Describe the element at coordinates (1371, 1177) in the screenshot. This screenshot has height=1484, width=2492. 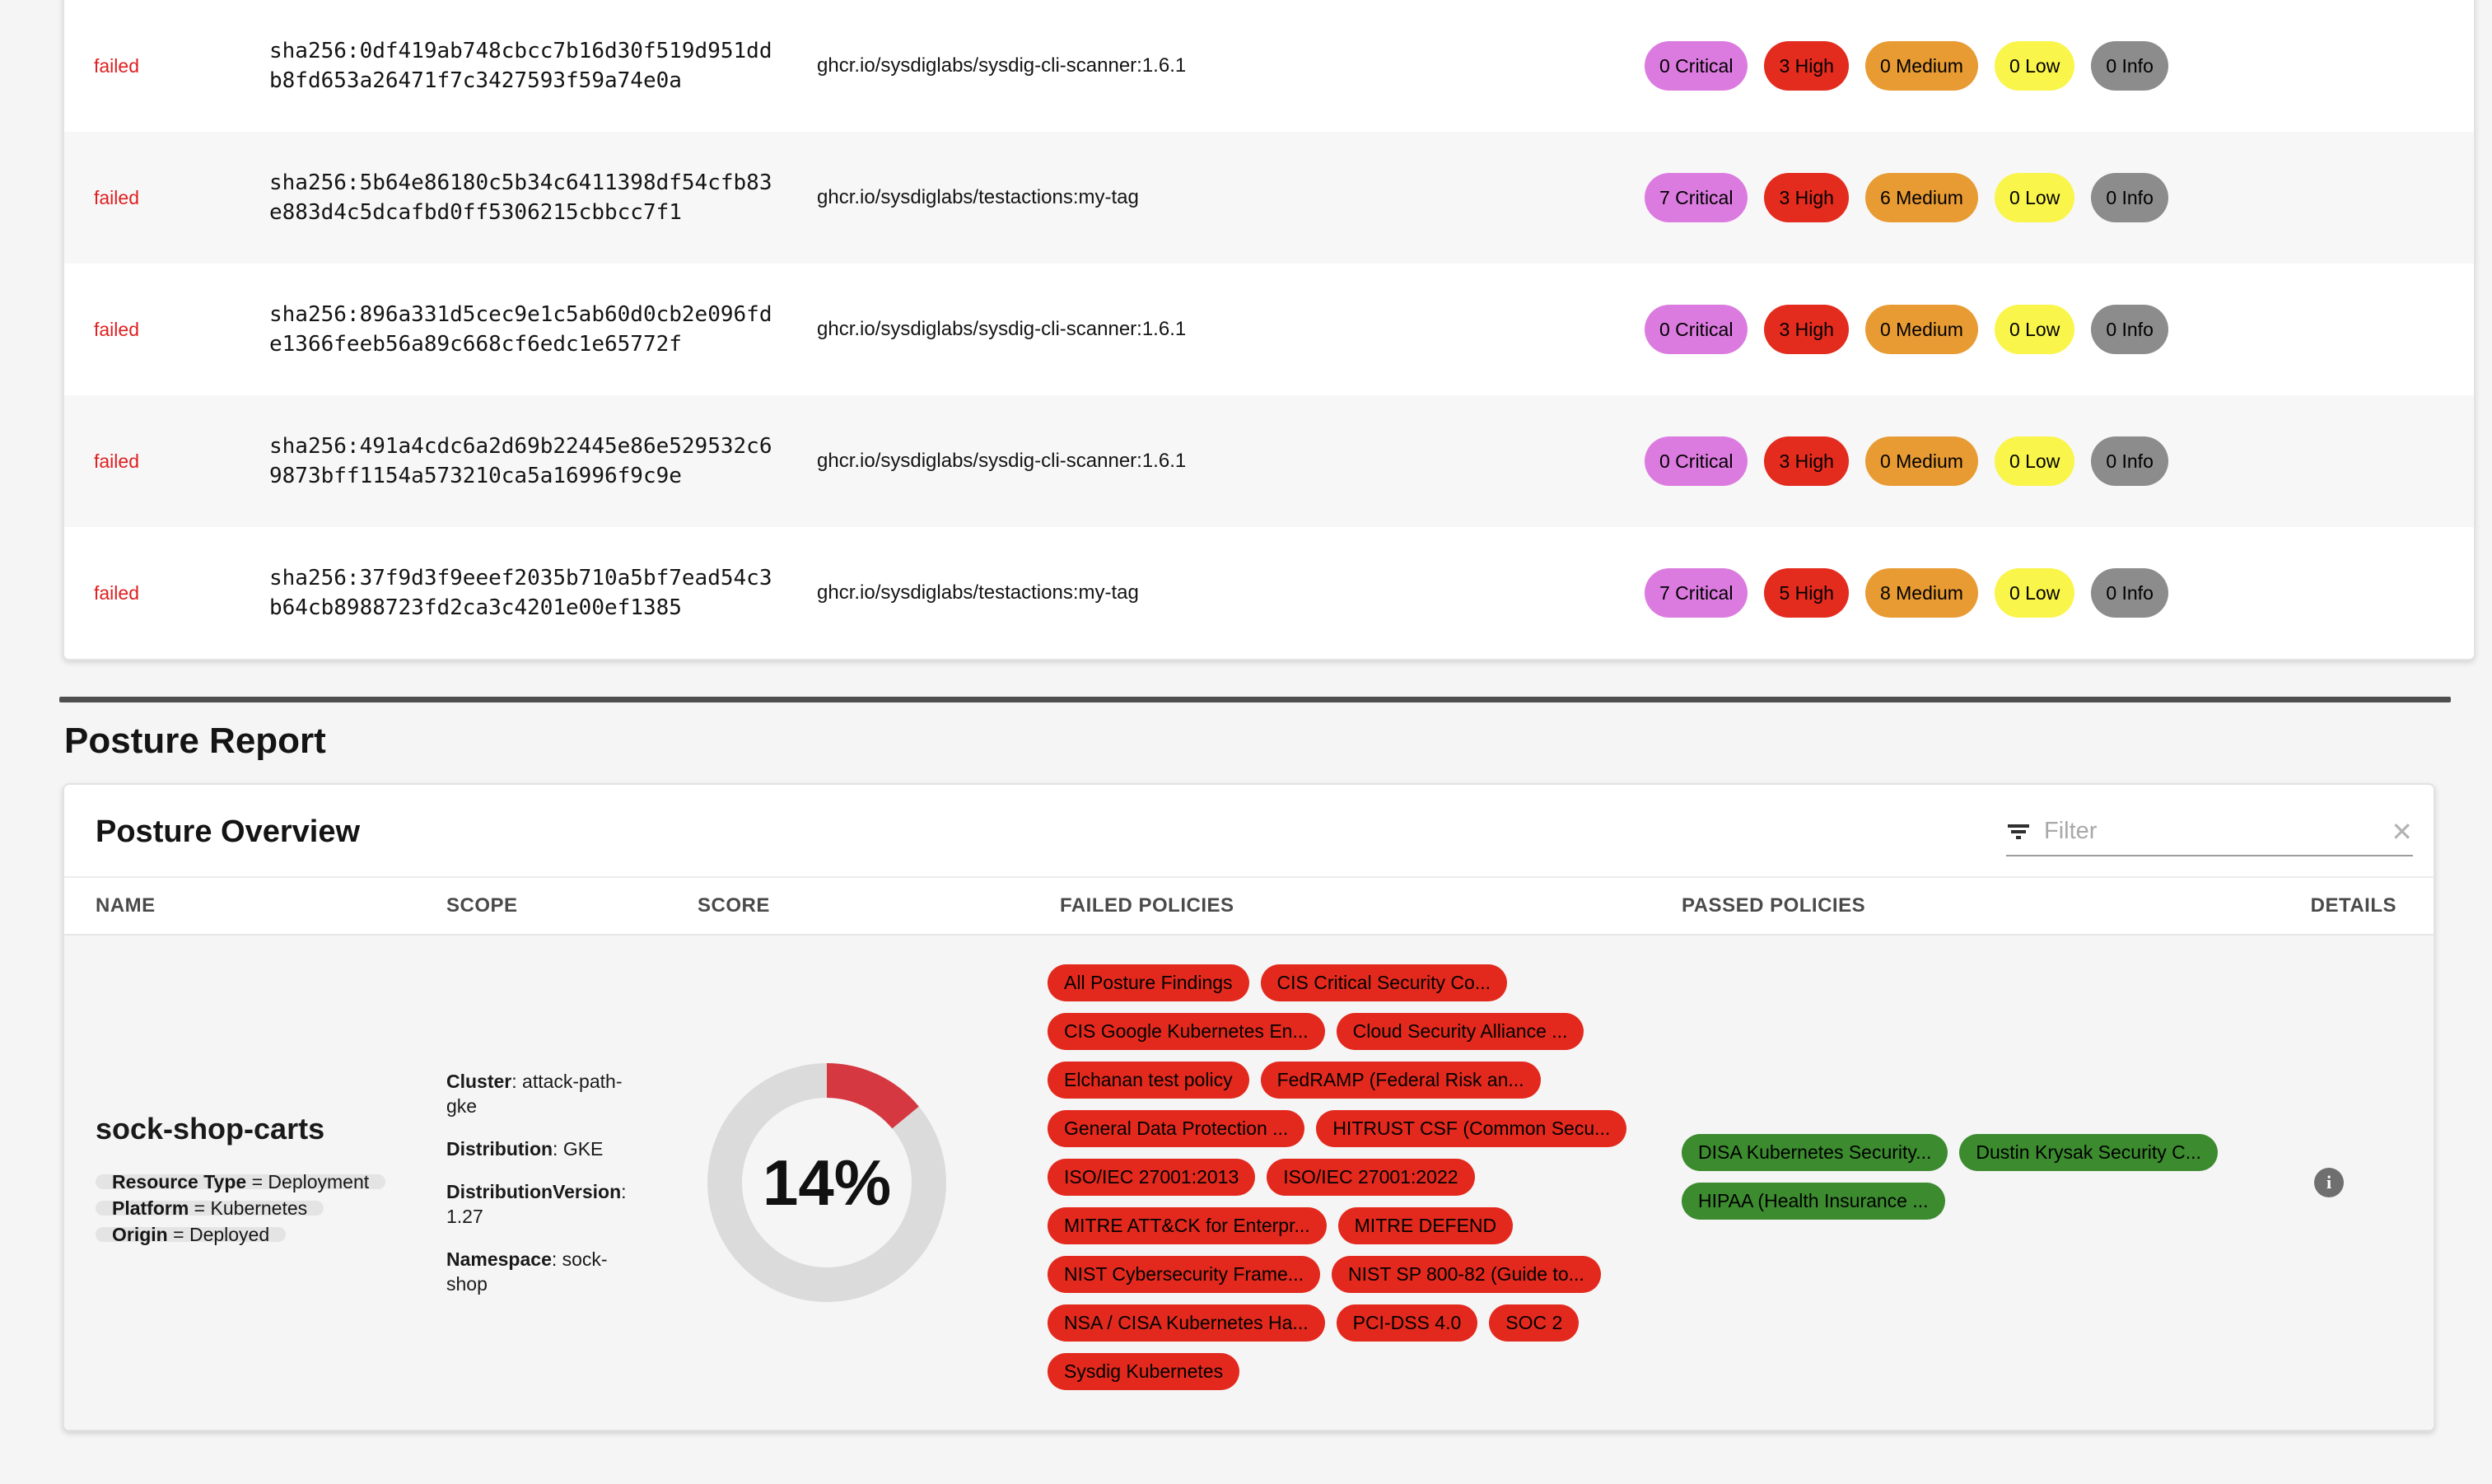
I see `failed-policy-pill: ISO/IEC 27001:2022` at that location.